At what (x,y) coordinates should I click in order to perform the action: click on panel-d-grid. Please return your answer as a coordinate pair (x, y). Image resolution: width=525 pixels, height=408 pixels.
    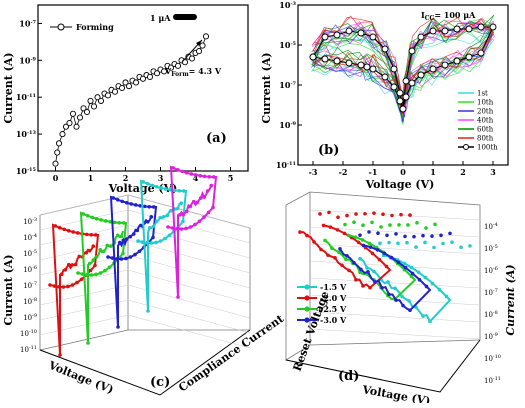
    Looking at the image, I should click on (395, 274).